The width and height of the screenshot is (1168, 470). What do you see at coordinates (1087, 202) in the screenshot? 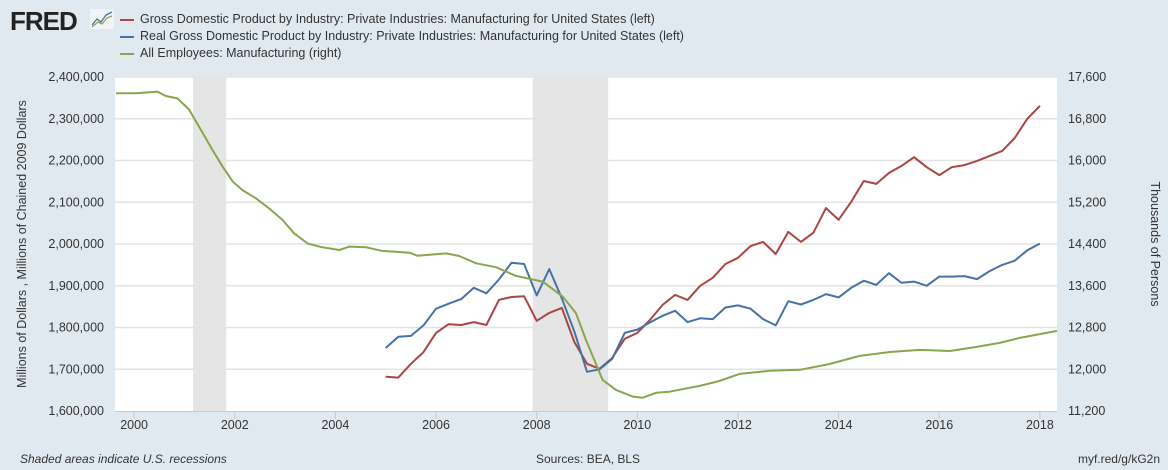
I see `y-tick-right: 15,200` at bounding box center [1087, 202].